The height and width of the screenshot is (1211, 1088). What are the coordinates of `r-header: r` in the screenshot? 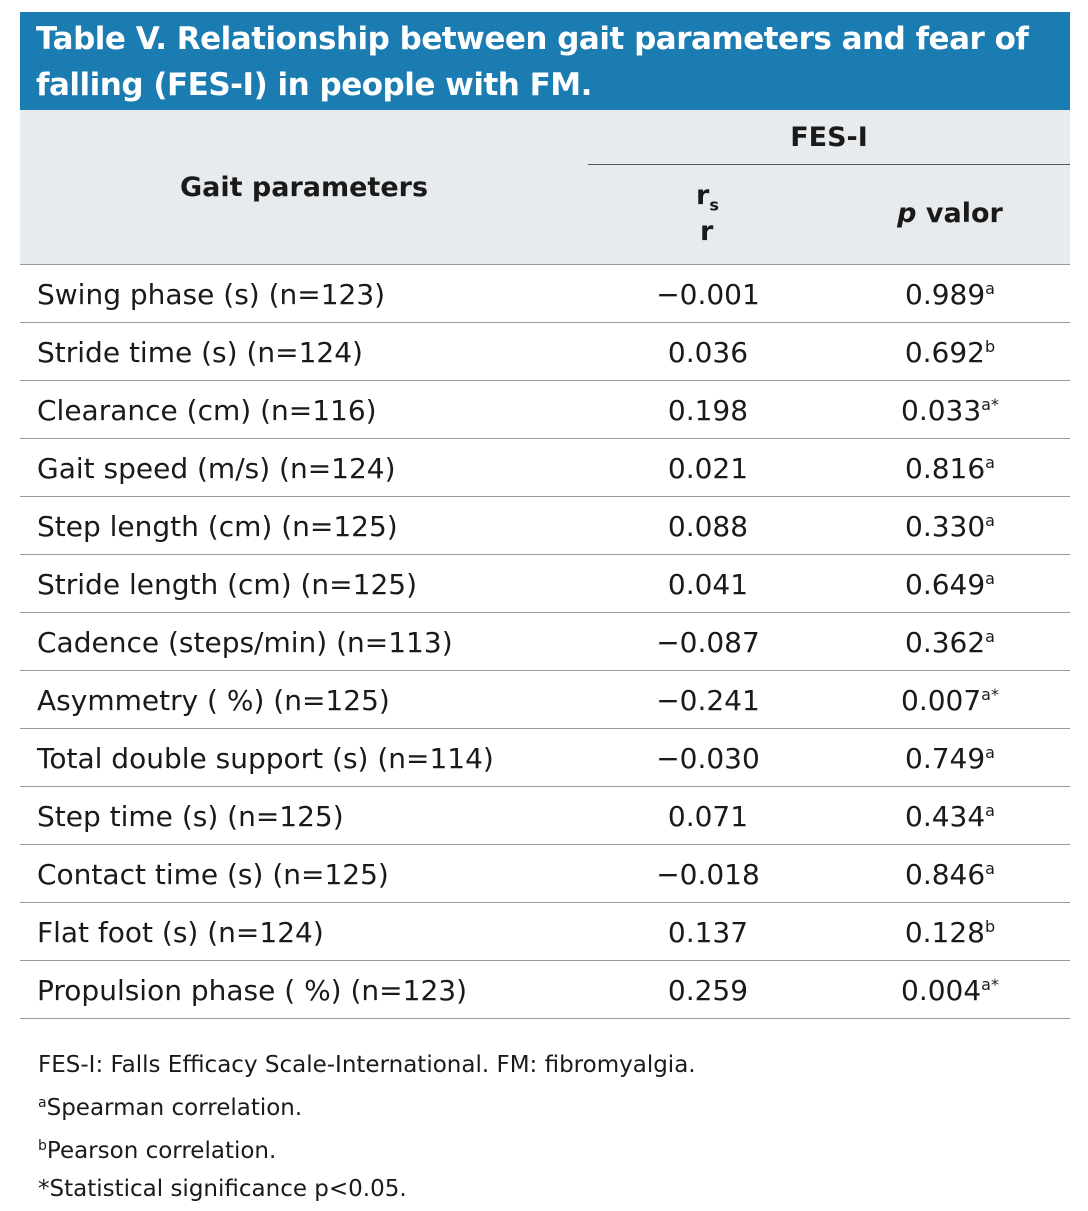 It's located at (707, 231).